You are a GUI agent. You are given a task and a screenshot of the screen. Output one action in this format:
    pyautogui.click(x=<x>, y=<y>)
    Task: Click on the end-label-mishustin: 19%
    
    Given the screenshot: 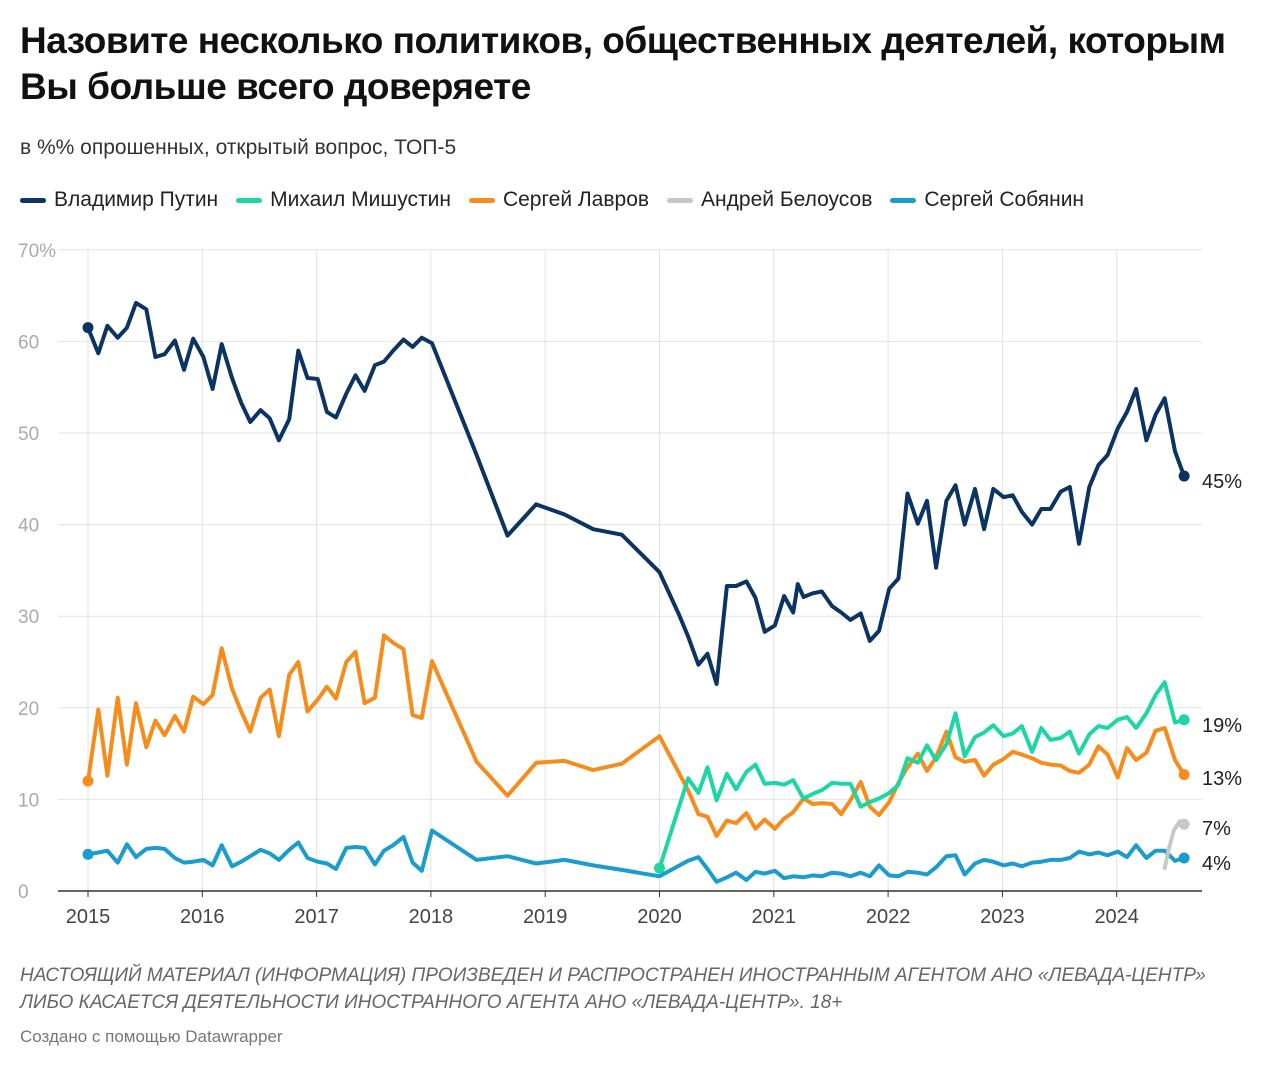 What is the action you would take?
    pyautogui.click(x=1222, y=726)
    